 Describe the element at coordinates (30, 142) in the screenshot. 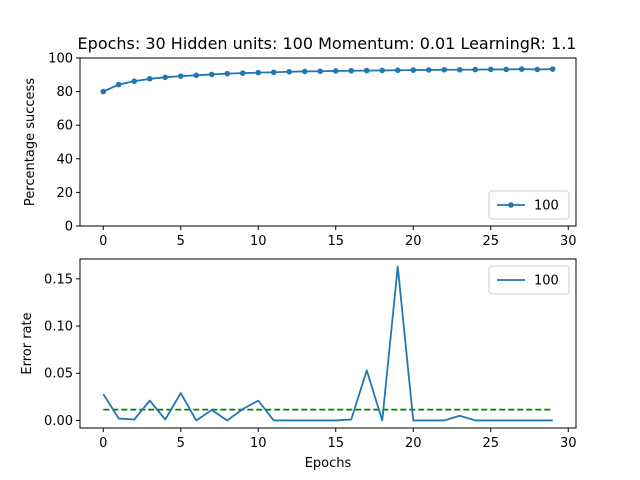

I see `y-axis-label: Percentage success` at that location.